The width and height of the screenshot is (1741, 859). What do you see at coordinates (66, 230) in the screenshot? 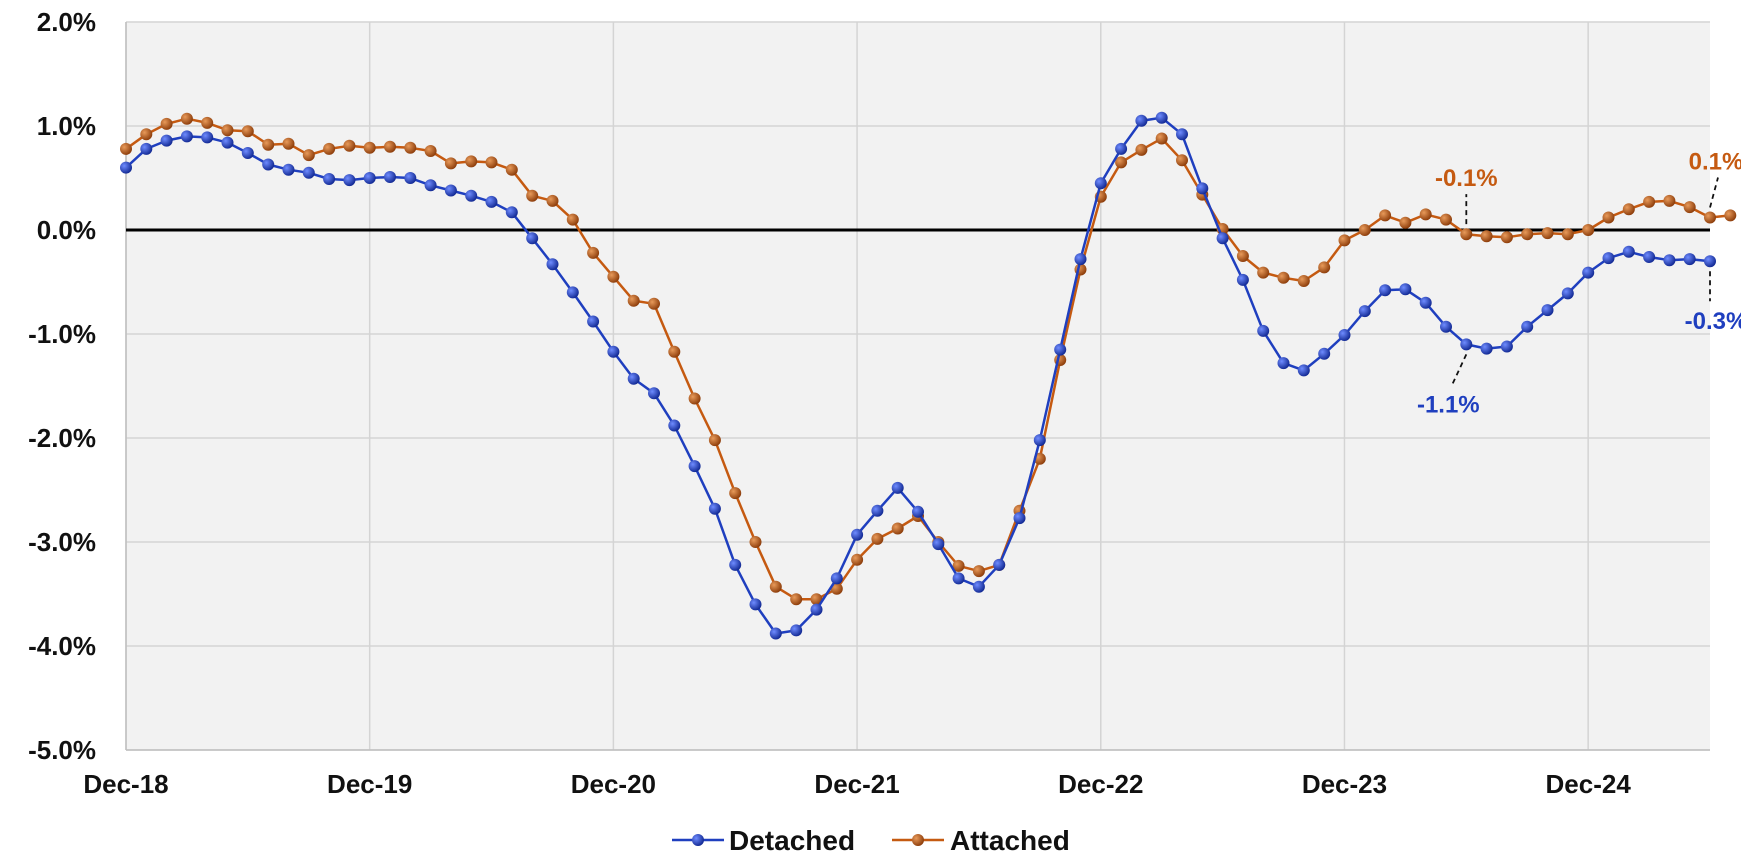
I see `y-tick-label: 0.0%` at bounding box center [66, 230].